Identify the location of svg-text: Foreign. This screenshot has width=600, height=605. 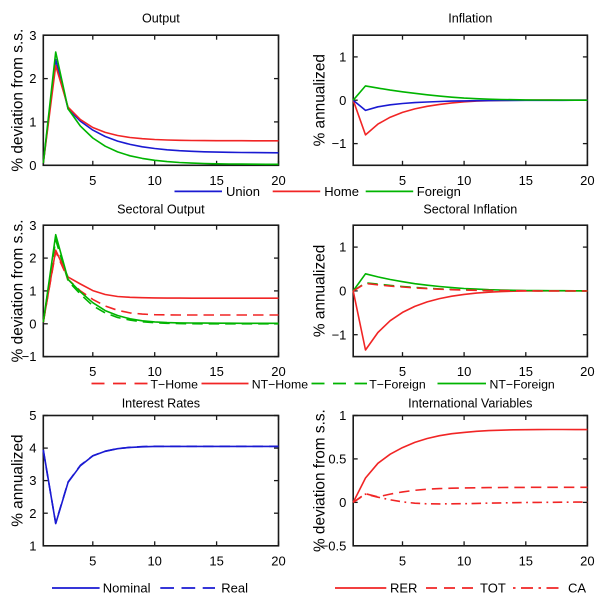
(439, 191).